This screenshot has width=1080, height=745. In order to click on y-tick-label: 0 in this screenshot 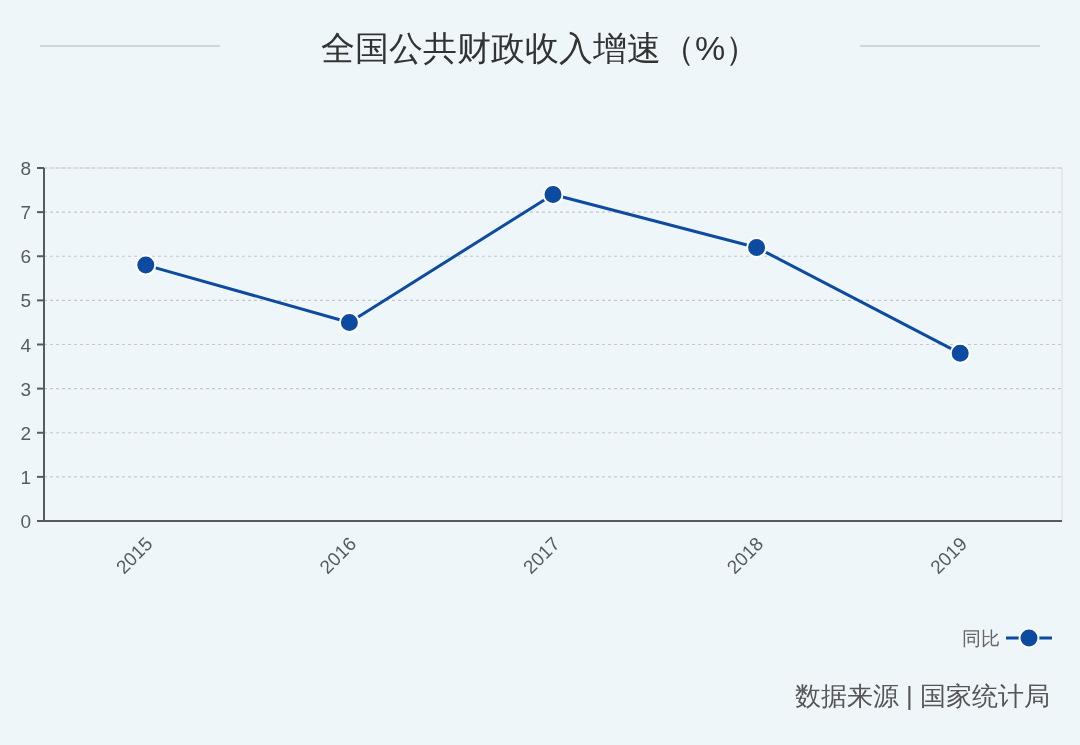, I will do `click(25, 521)`.